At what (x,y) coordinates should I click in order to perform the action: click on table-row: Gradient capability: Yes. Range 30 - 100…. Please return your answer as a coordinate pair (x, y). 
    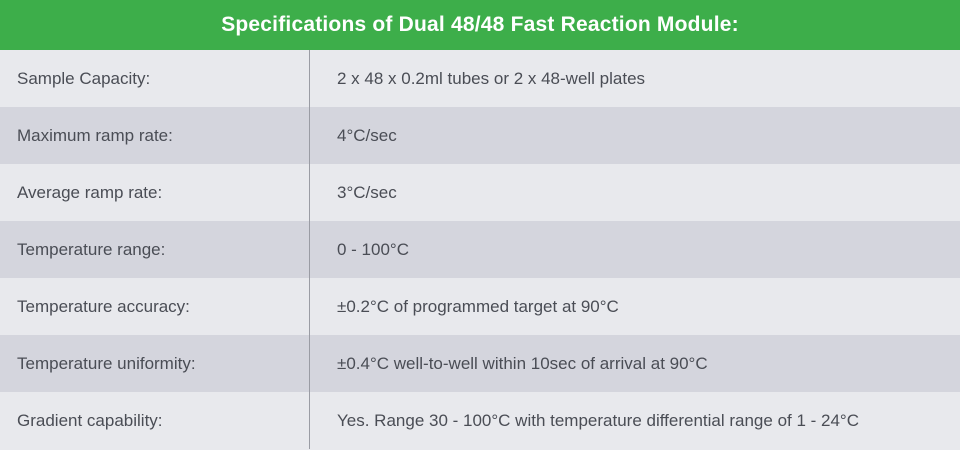
    Looking at the image, I should click on (480, 420).